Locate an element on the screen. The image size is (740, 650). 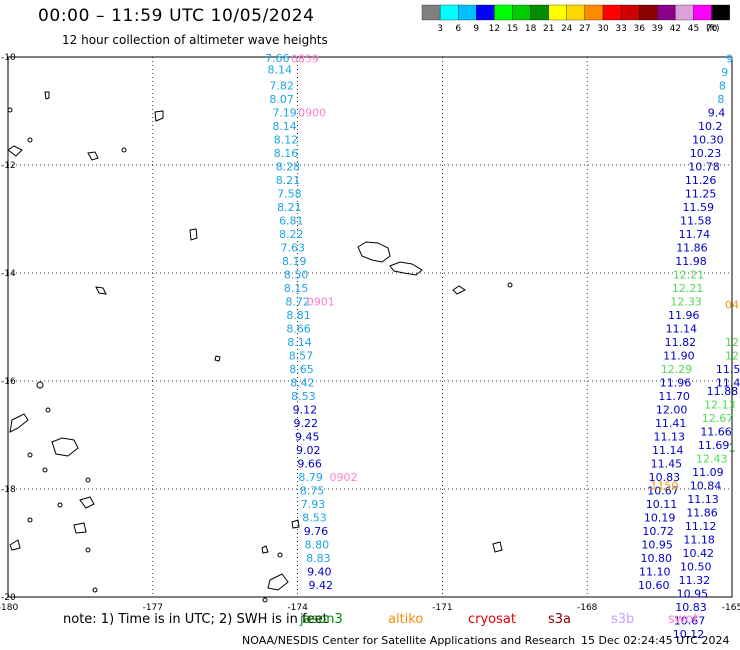
lat-tick-label: -14 is located at coordinates (8, 274).